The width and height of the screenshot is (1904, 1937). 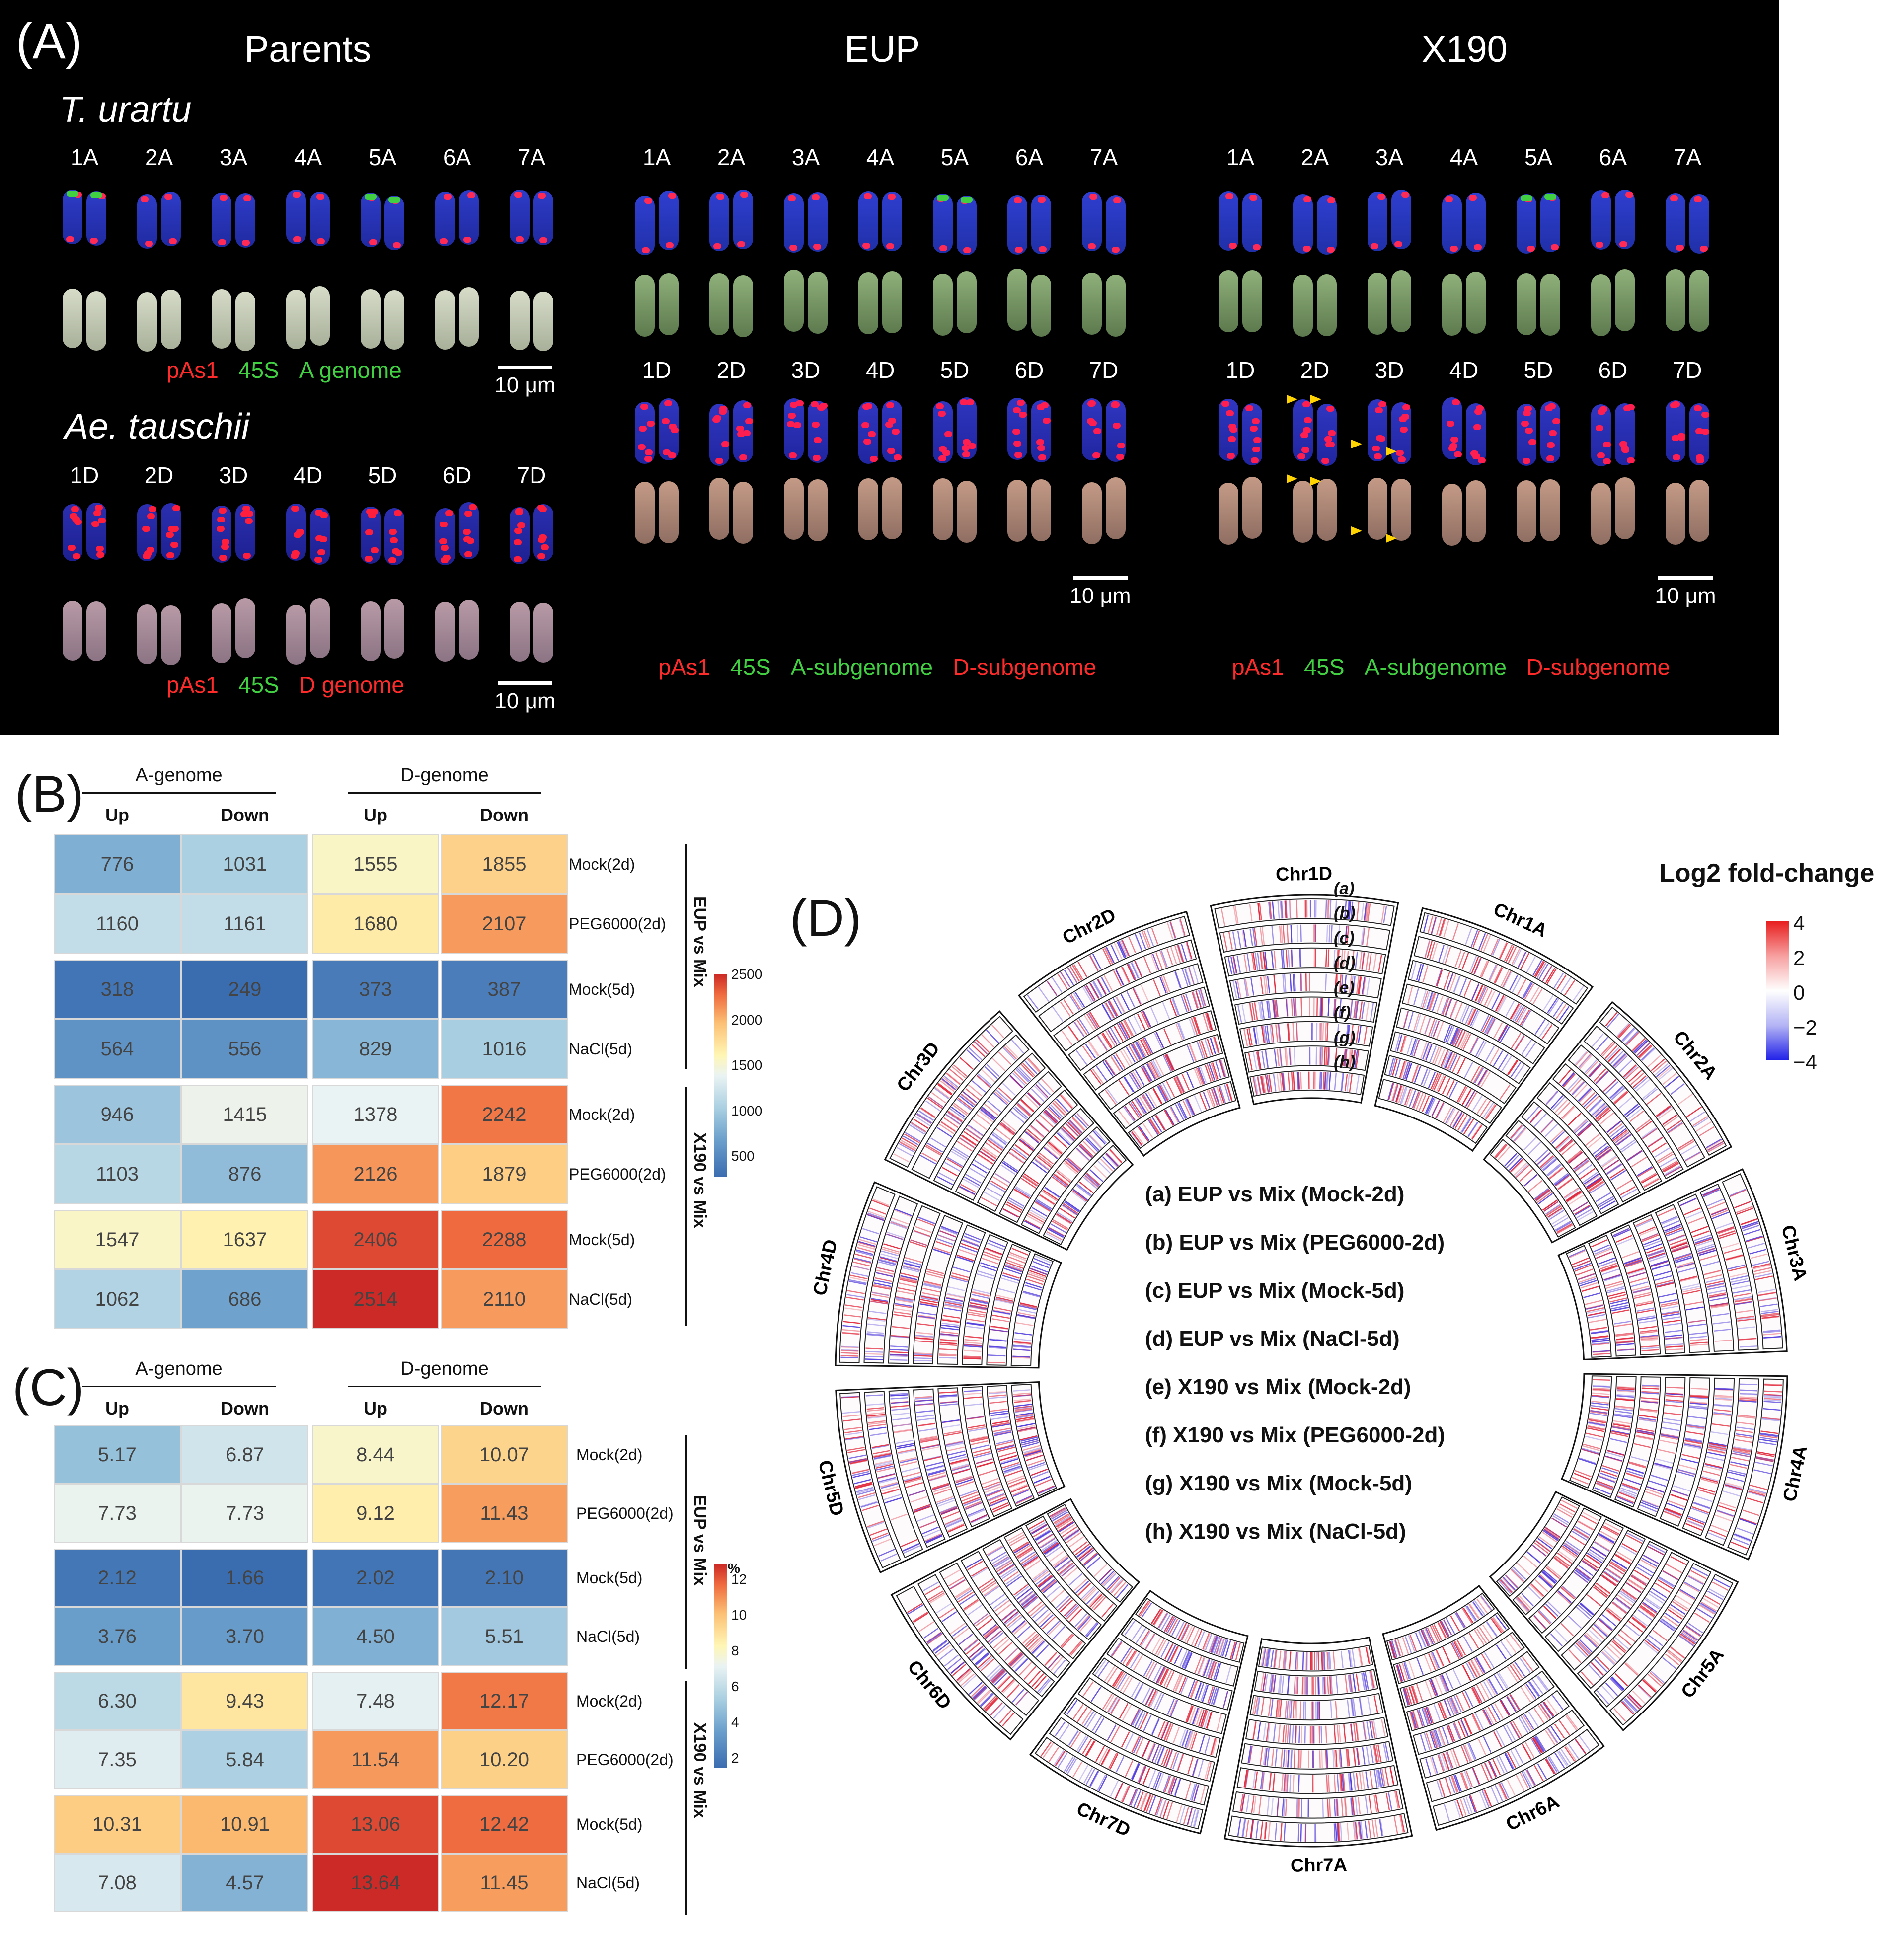 I want to click on row-label: Mock(2d), so click(x=602, y=864).